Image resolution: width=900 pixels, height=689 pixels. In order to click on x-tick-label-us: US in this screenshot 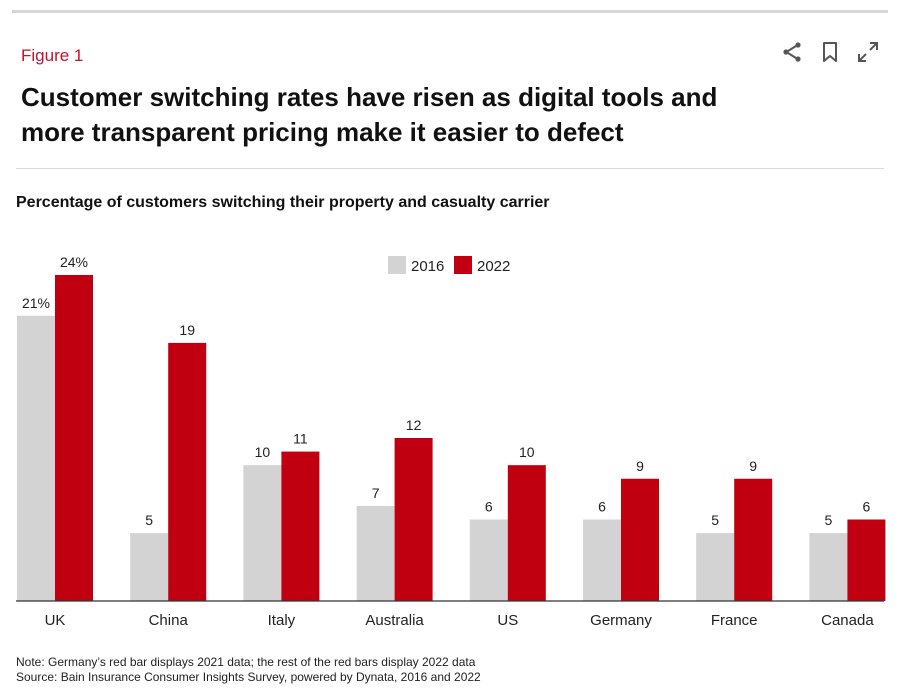, I will do `click(507, 620)`.